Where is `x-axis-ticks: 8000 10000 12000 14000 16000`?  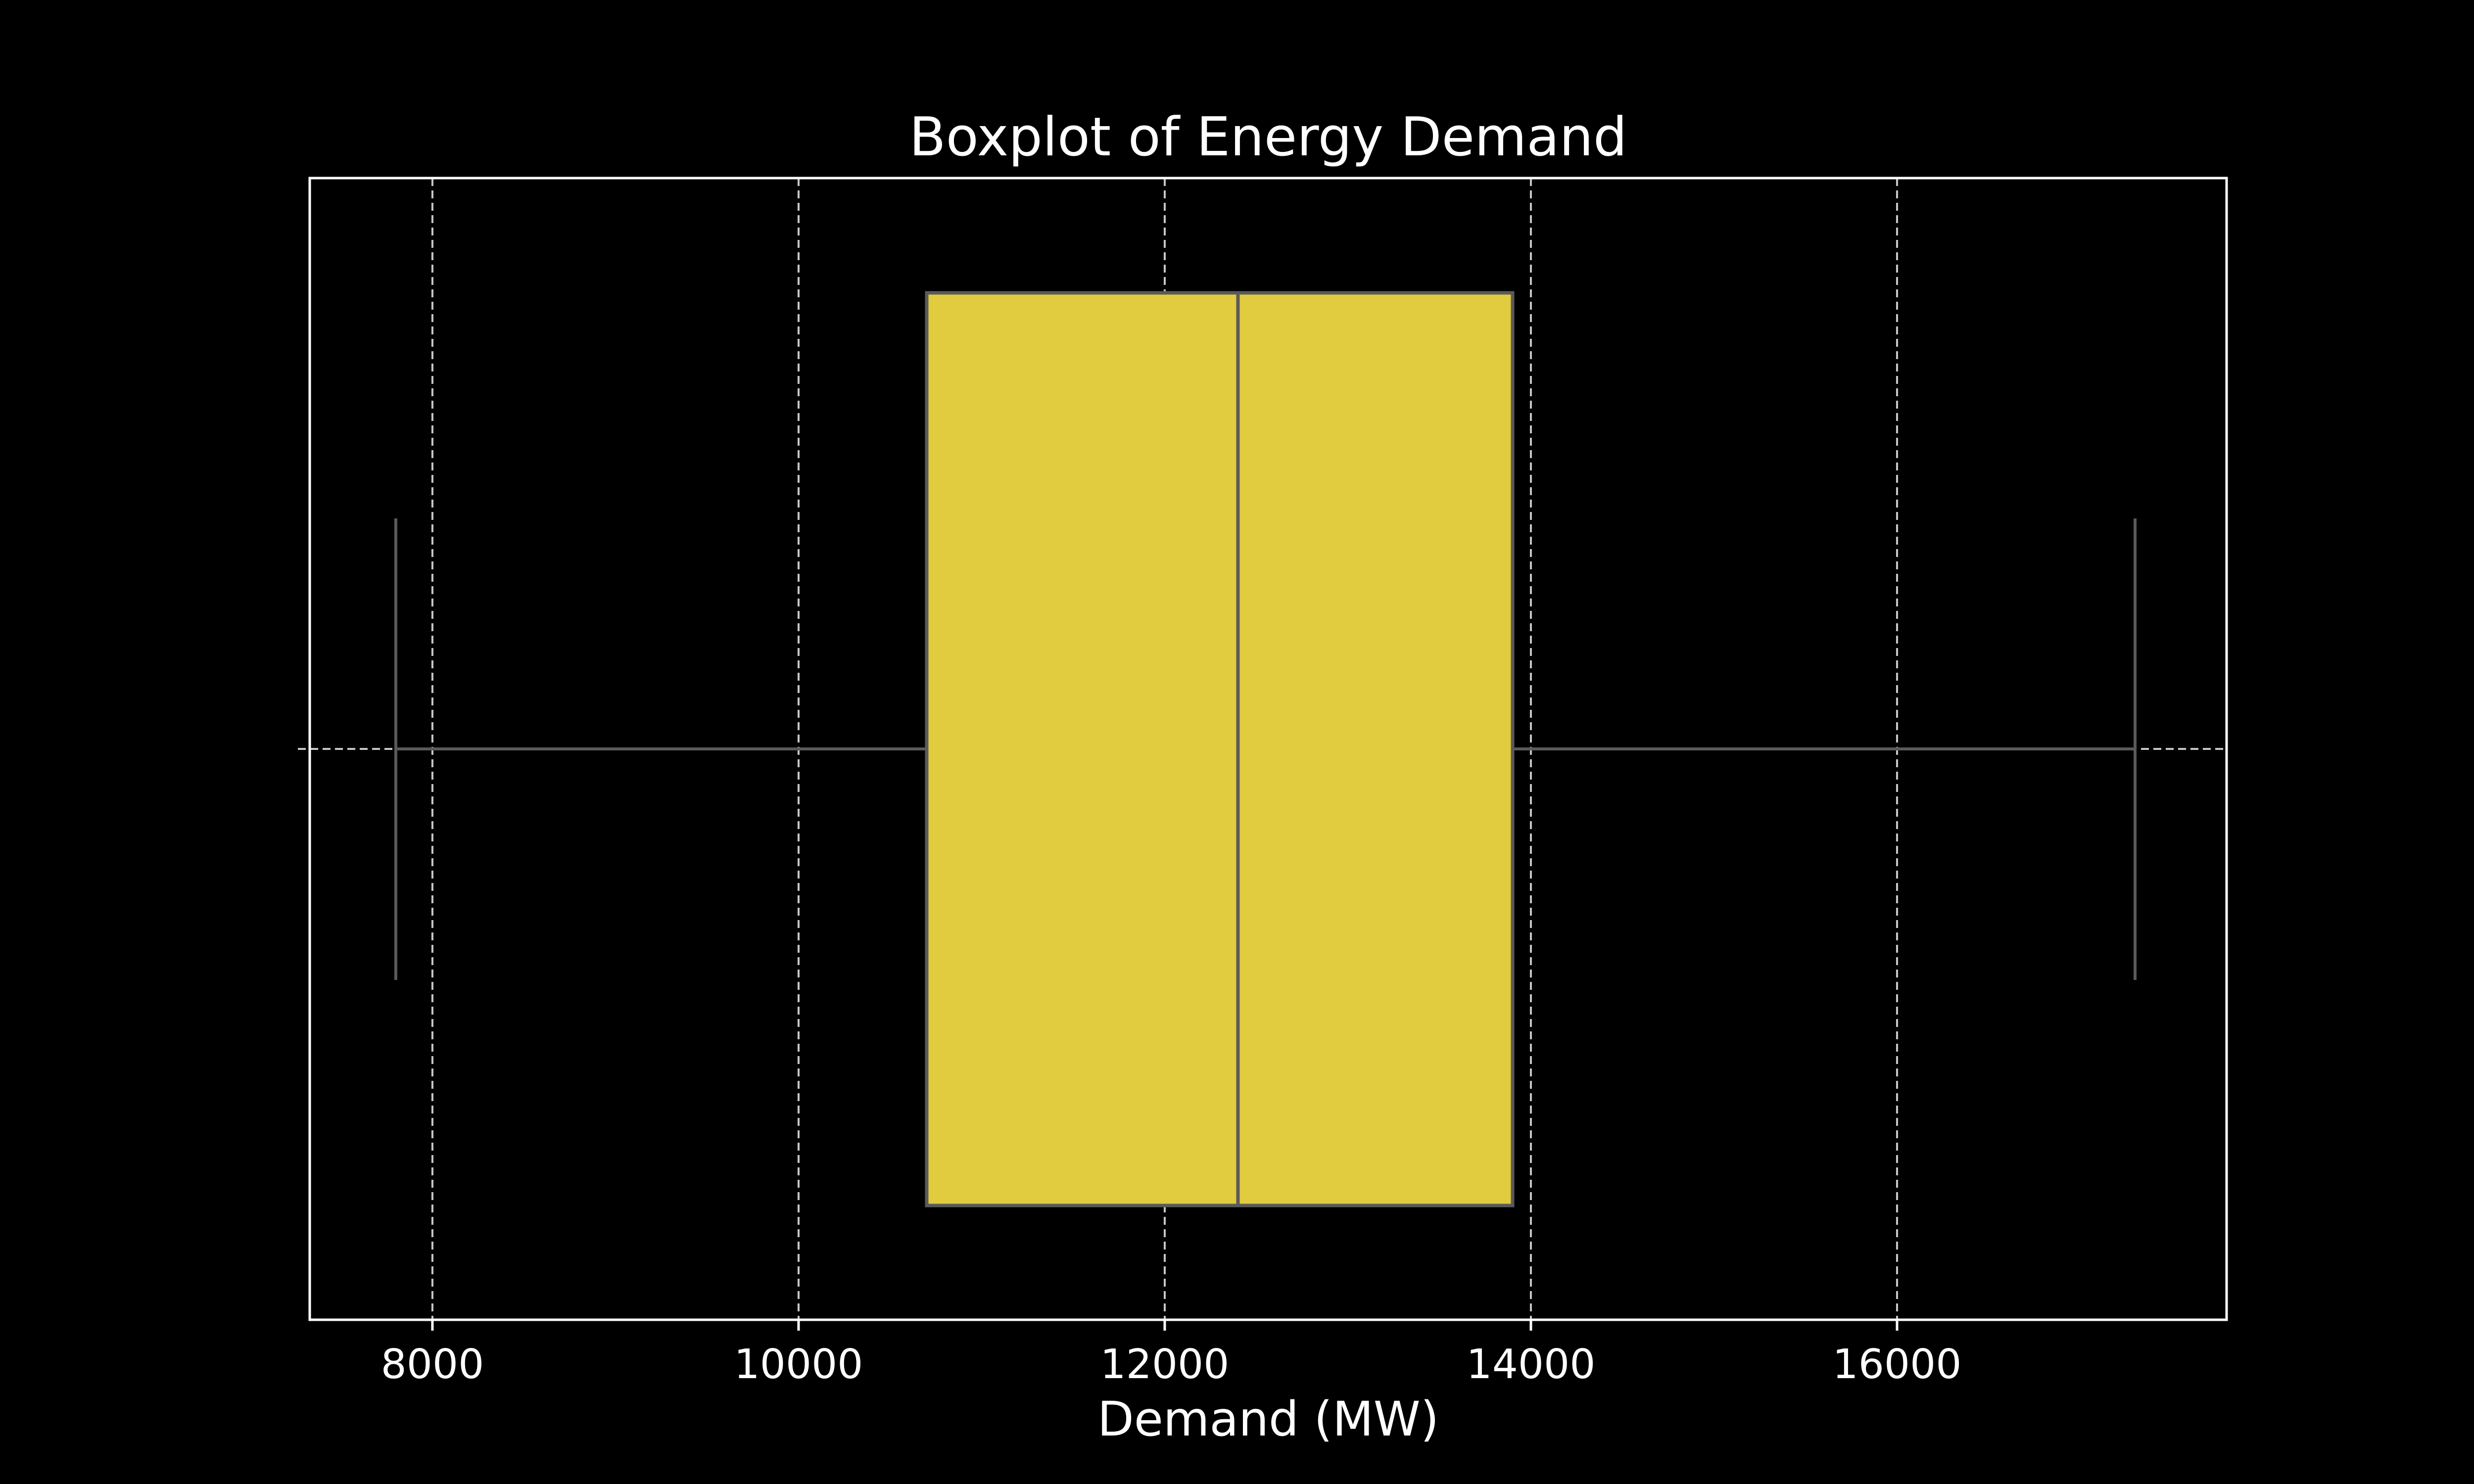 x-axis-ticks: 8000 10000 12000 14000 16000 is located at coordinates (1172, 1354).